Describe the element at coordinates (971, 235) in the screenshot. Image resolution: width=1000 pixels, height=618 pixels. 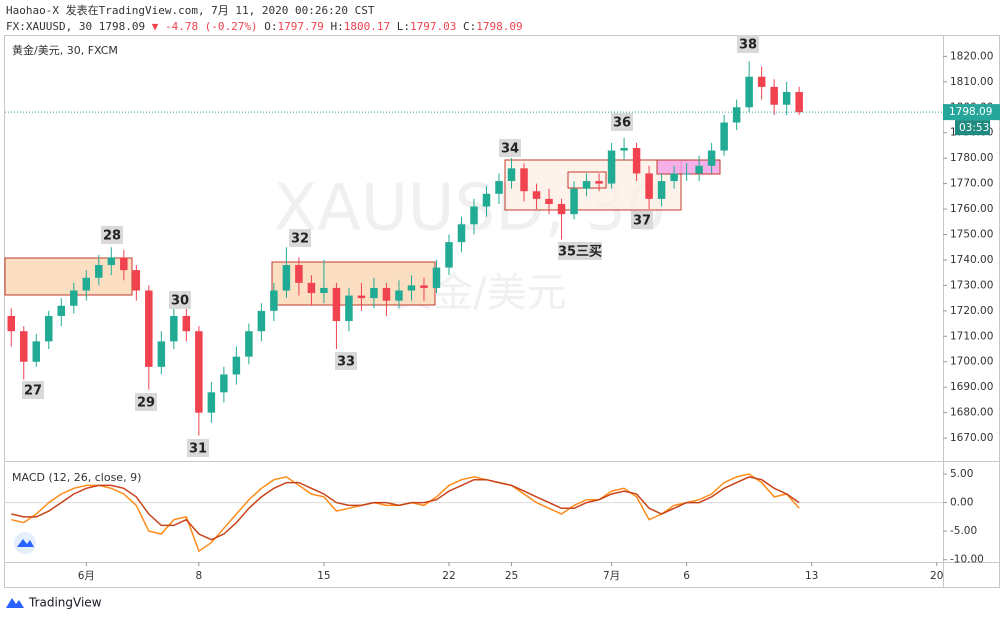
I see `y-tick-label: 1750.00` at that location.